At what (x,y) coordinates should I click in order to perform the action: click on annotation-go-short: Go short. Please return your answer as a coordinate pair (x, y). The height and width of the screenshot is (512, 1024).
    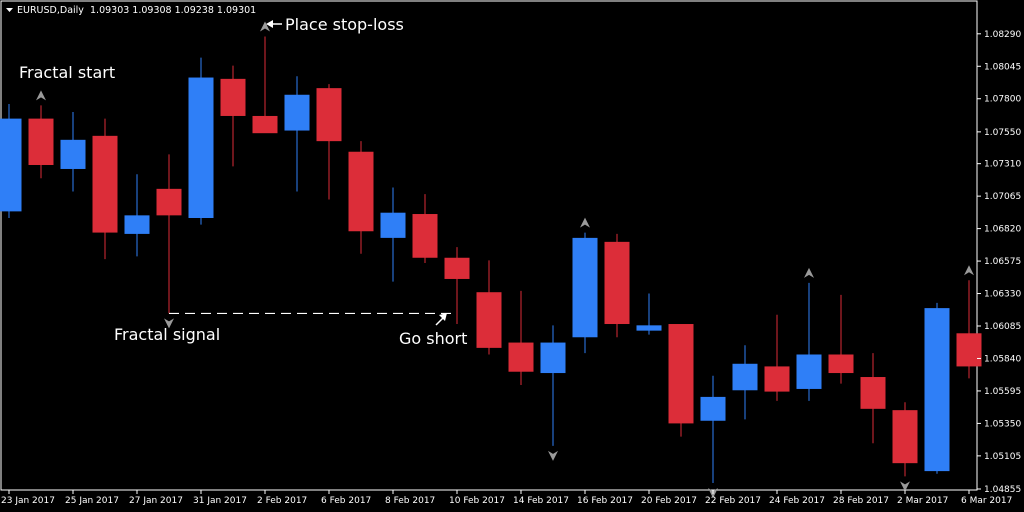
    Looking at the image, I should click on (433, 338).